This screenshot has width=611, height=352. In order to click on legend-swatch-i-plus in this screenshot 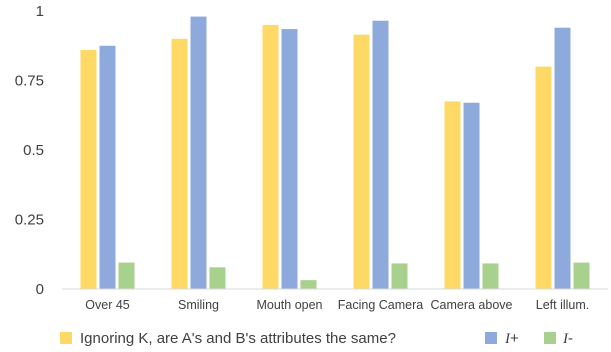, I will do `click(491, 338)`.